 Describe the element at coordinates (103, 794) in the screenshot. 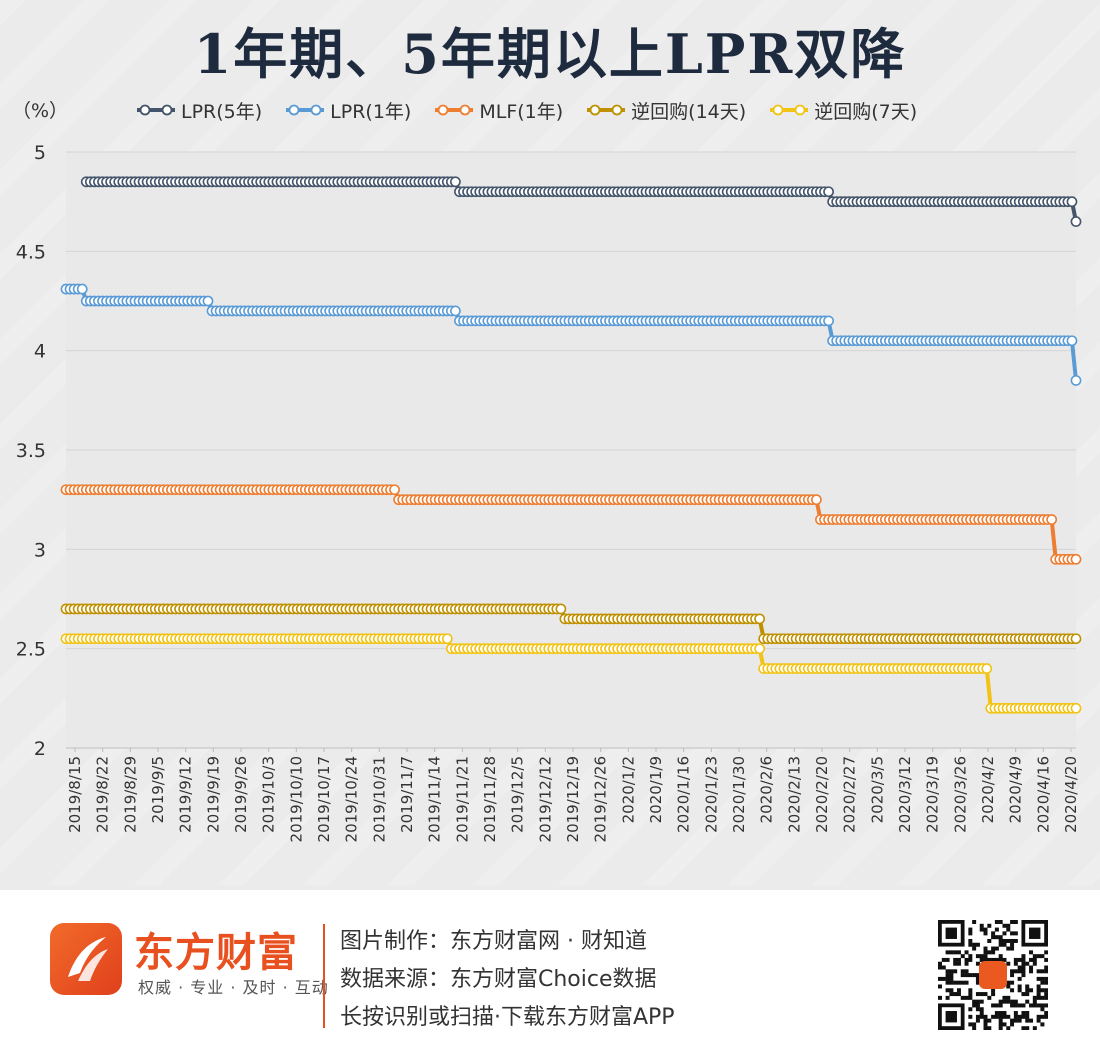

I see `x-tick-label: 2019/8/22` at that location.